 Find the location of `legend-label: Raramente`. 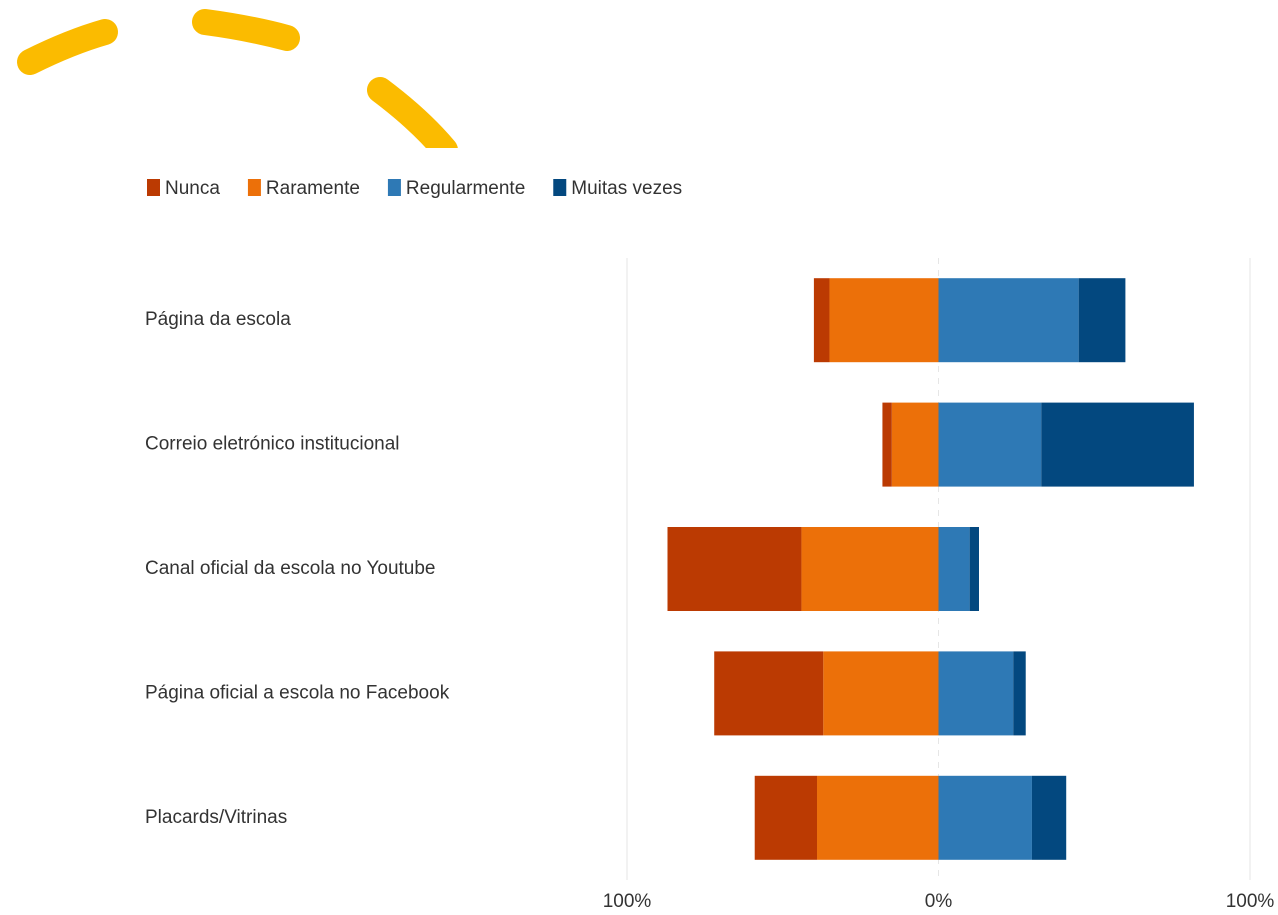

legend-label: Raramente is located at coordinates (313, 188).